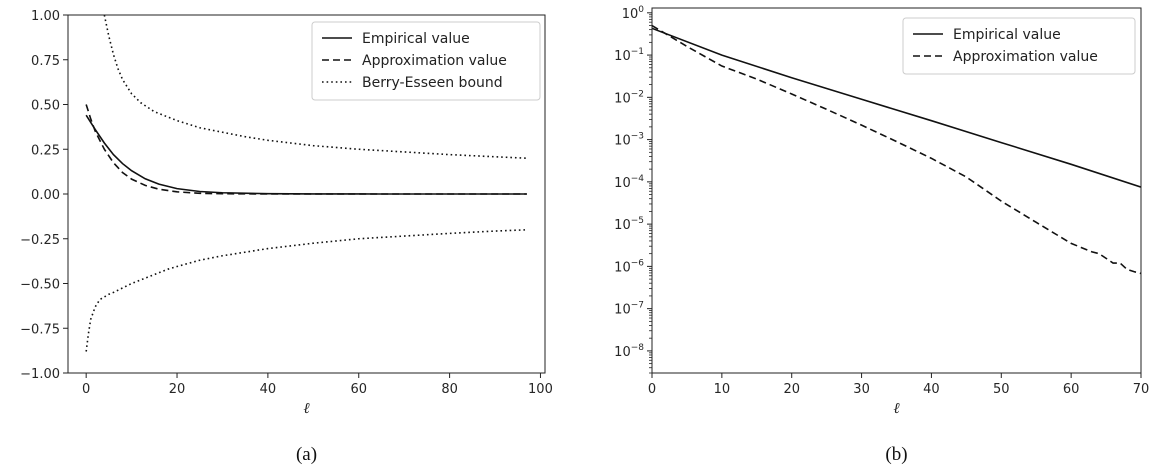 This screenshot has width=1157, height=468. Describe the element at coordinates (177, 389) in the screenshot. I see `chart-a-x-tick-label: 20` at that location.